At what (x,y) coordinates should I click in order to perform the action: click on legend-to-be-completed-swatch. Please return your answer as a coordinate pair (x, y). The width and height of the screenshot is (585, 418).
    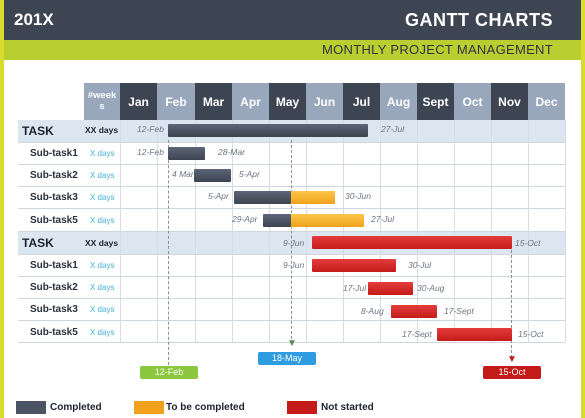
    Looking at the image, I should click on (149, 407).